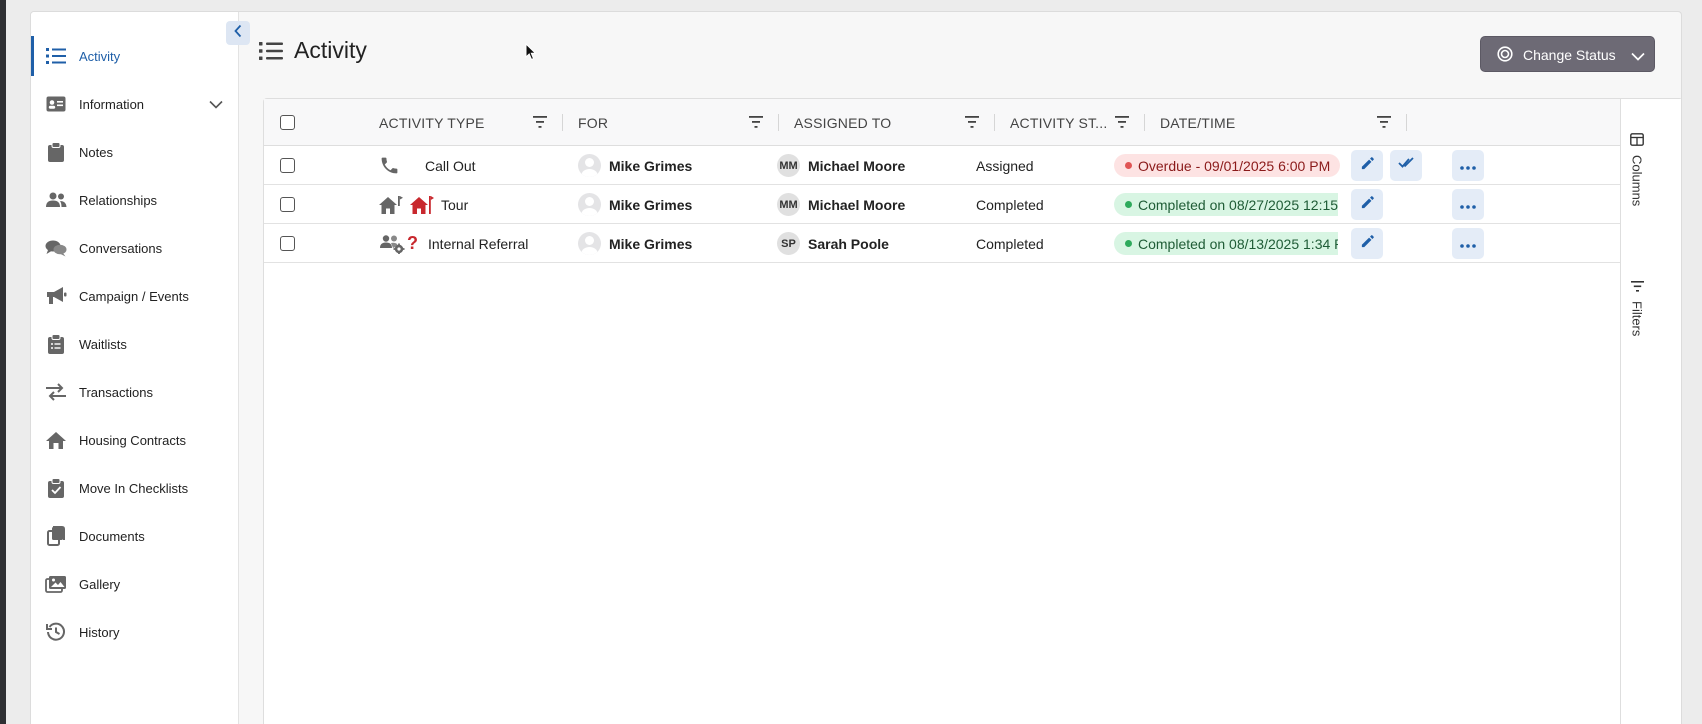 This screenshot has height=724, width=1702. What do you see at coordinates (422, 204) in the screenshot?
I see `house-flag-icon` at bounding box center [422, 204].